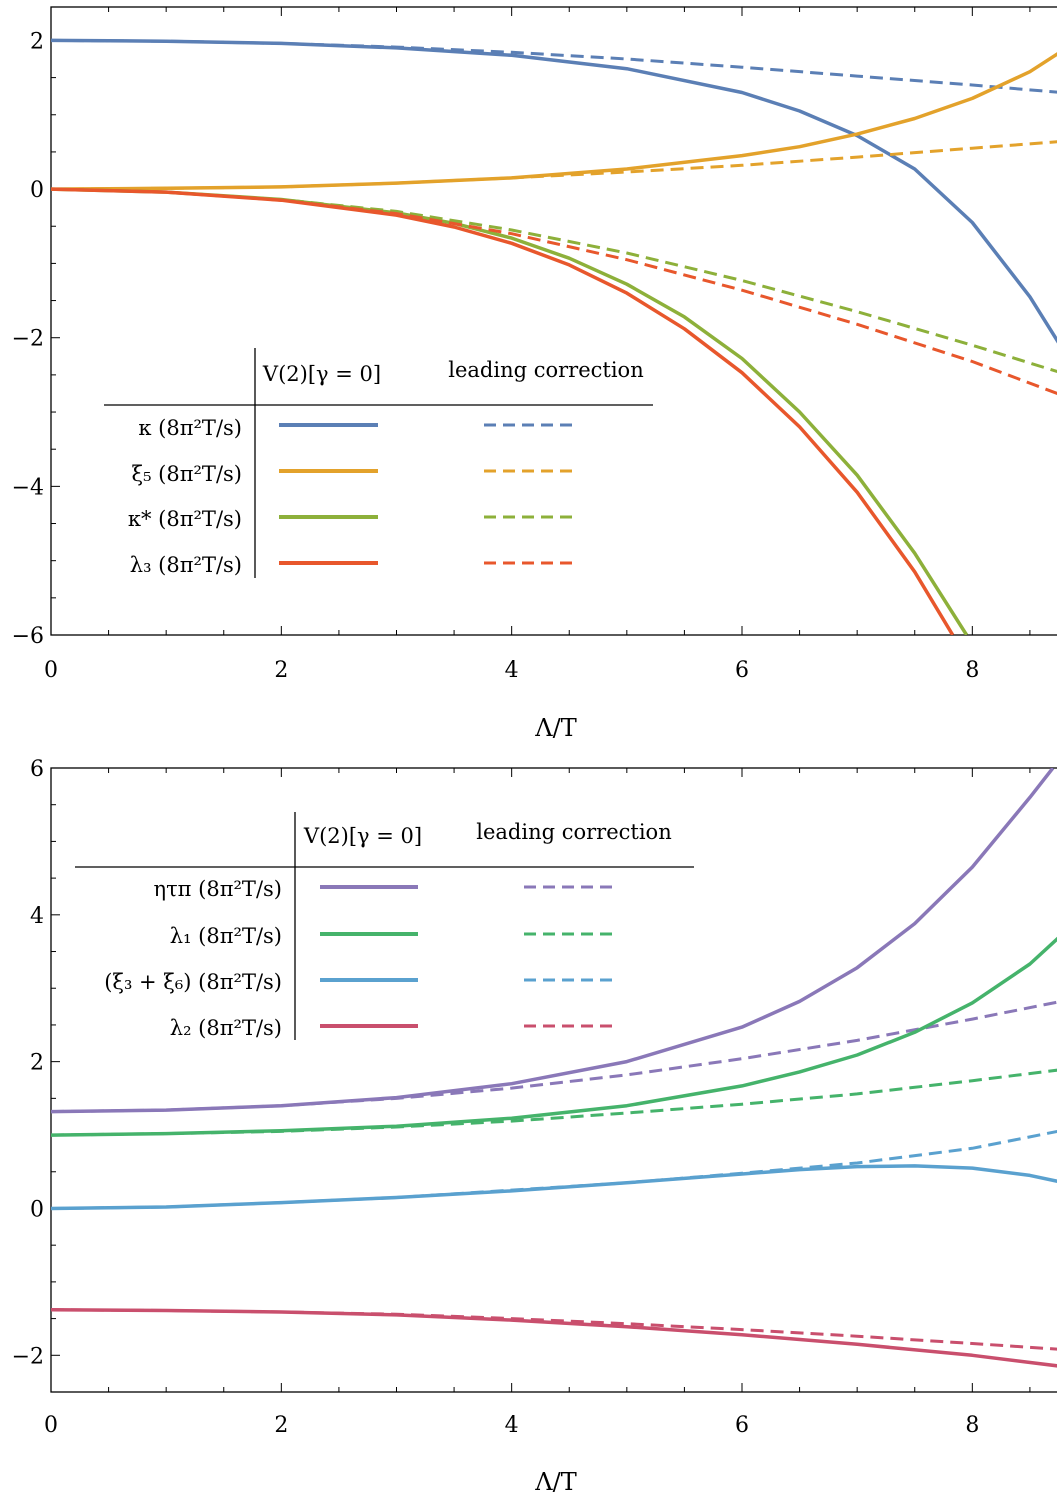 Image resolution: width=1057 pixels, height=1503 pixels. I want to click on bottom-x-tick-label: 2, so click(281, 1425).